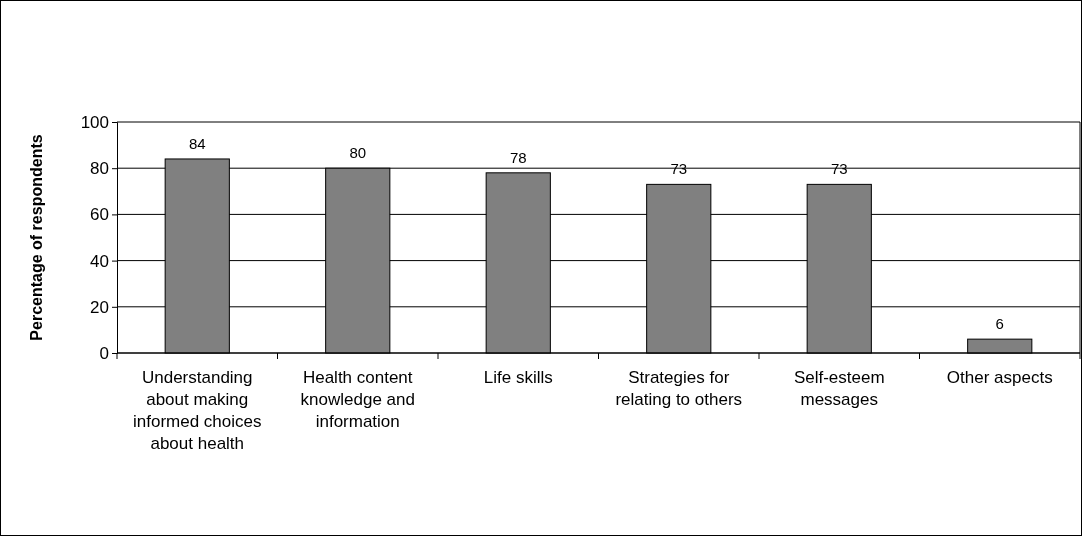 The image size is (1083, 537). Describe the element at coordinates (99, 169) in the screenshot. I see `y-tick-label: 80` at that location.